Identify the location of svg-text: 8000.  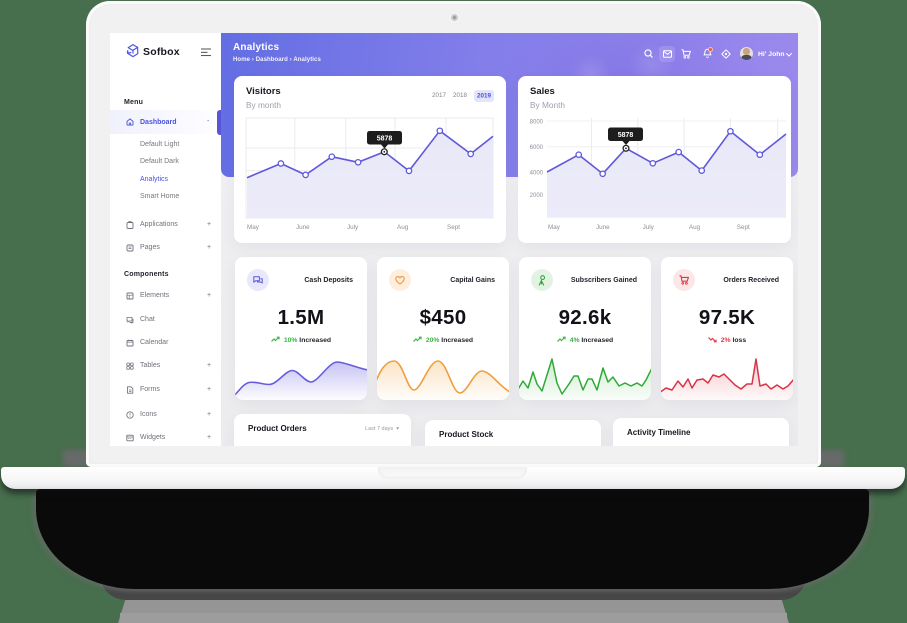
(537, 123).